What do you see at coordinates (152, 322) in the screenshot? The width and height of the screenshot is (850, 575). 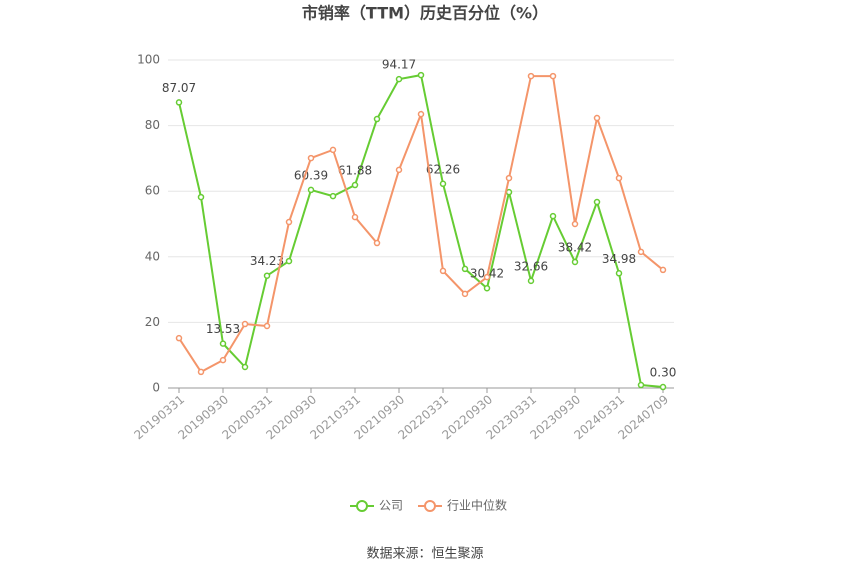 I see `y-tick-label: 20` at bounding box center [152, 322].